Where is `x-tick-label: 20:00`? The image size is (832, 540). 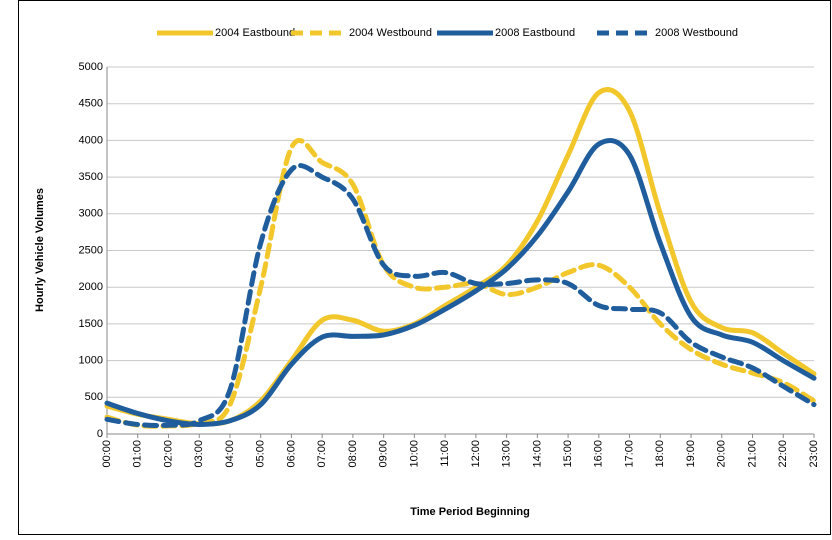 x-tick-label: 20:00 is located at coordinates (722, 454).